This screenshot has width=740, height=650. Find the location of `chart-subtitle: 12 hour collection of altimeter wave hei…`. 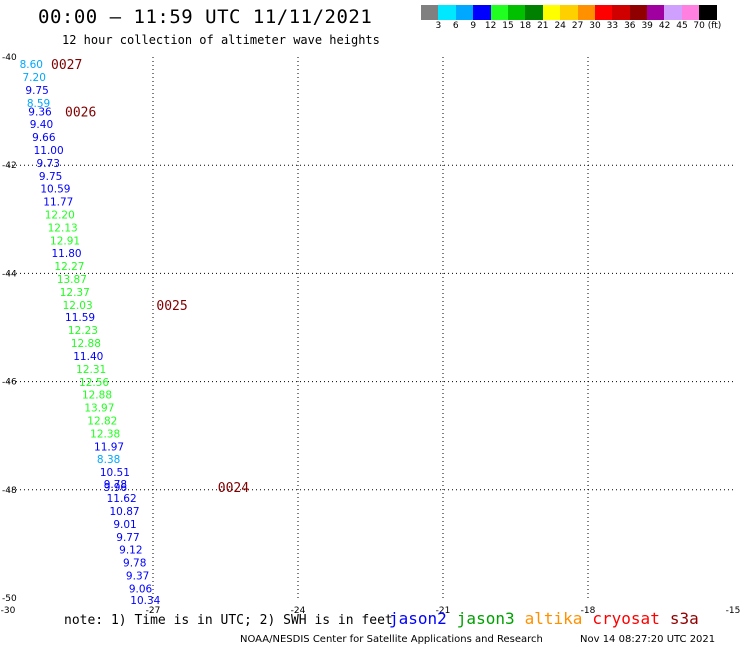

chart-subtitle: 12 hour collection of altimeter wave hei… is located at coordinates (221, 40).